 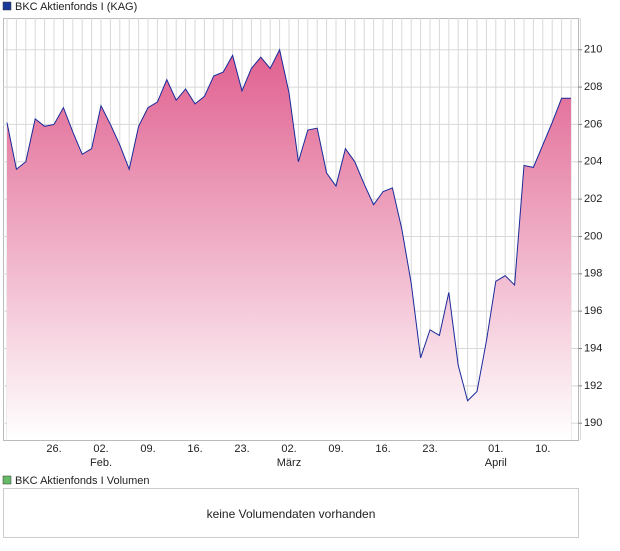 What do you see at coordinates (593, 423) in the screenshot?
I see `y-tick-label: 190` at bounding box center [593, 423].